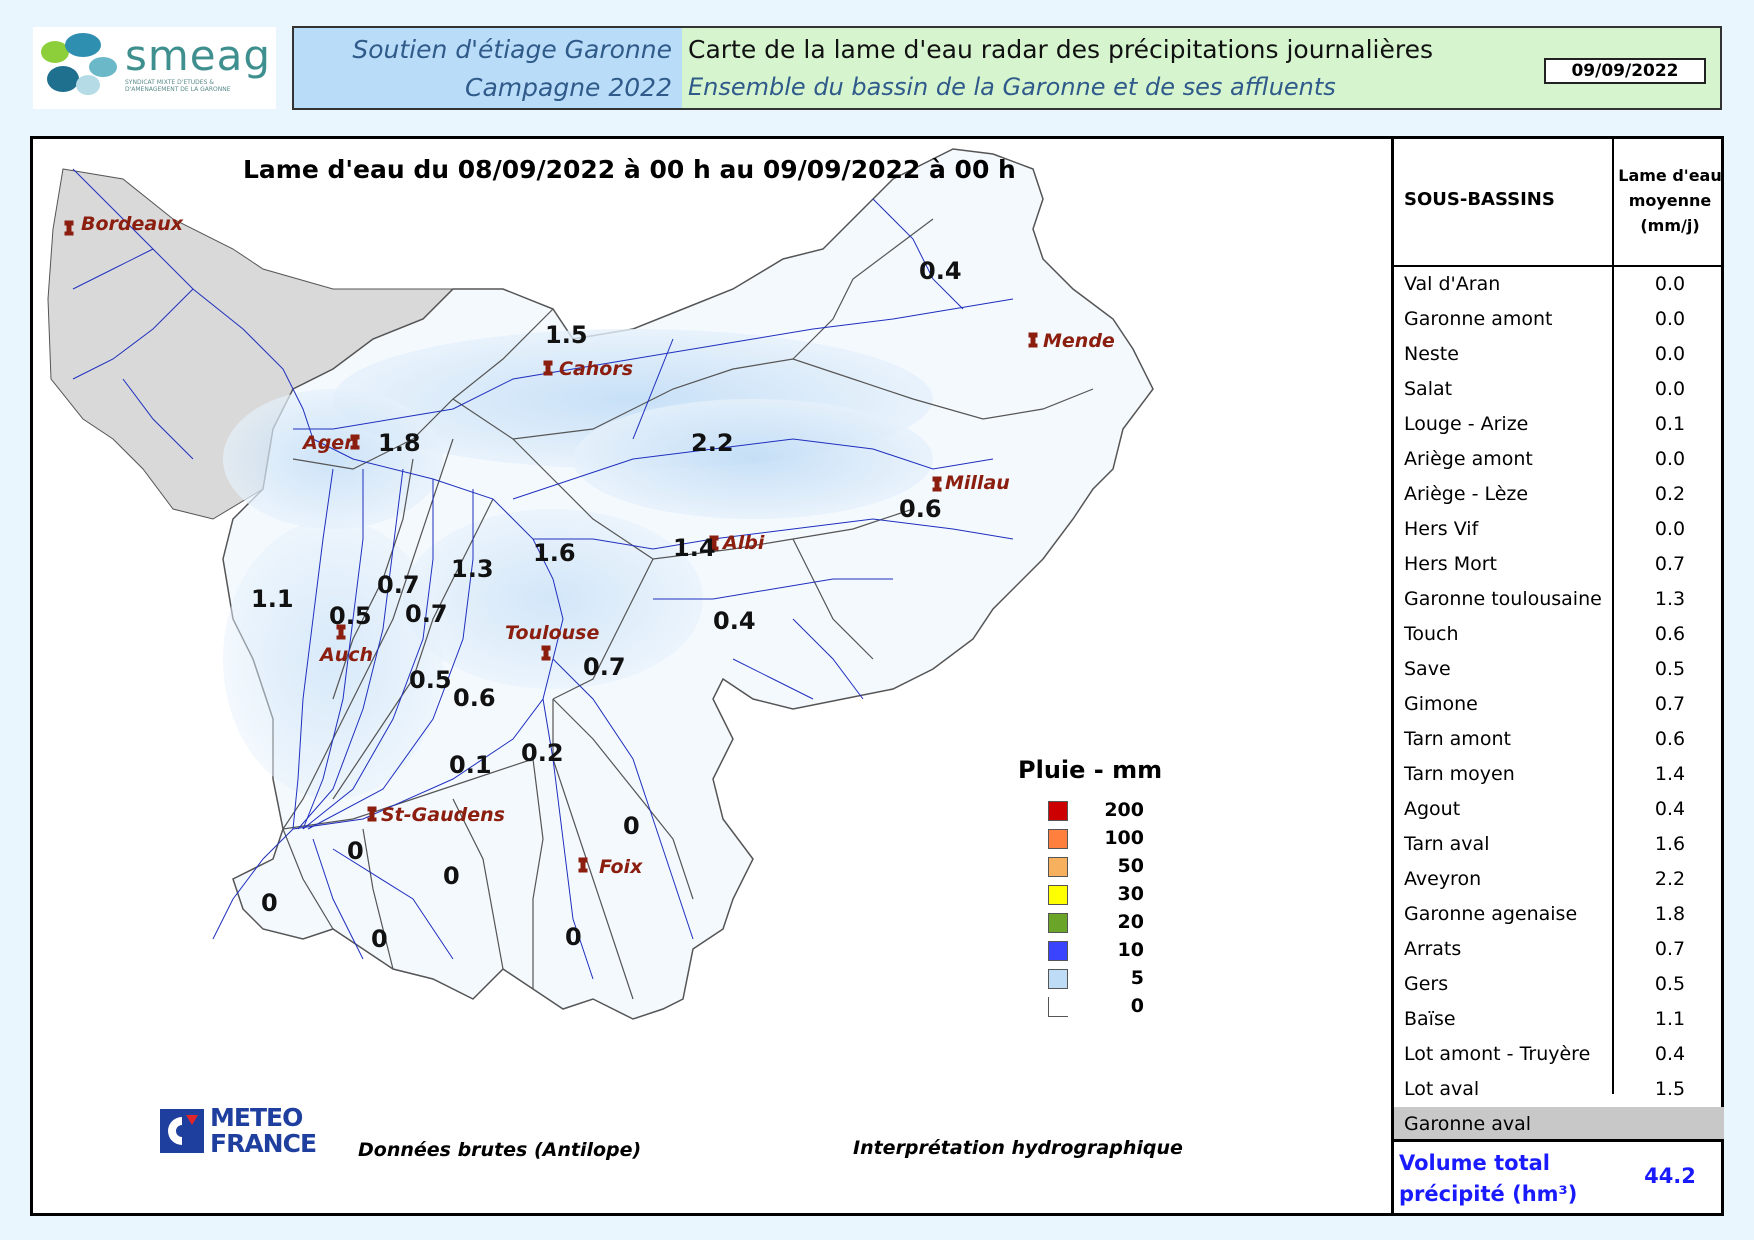 Image resolution: width=1754 pixels, height=1240 pixels. I want to click on basin-value: 0.7, so click(426, 614).